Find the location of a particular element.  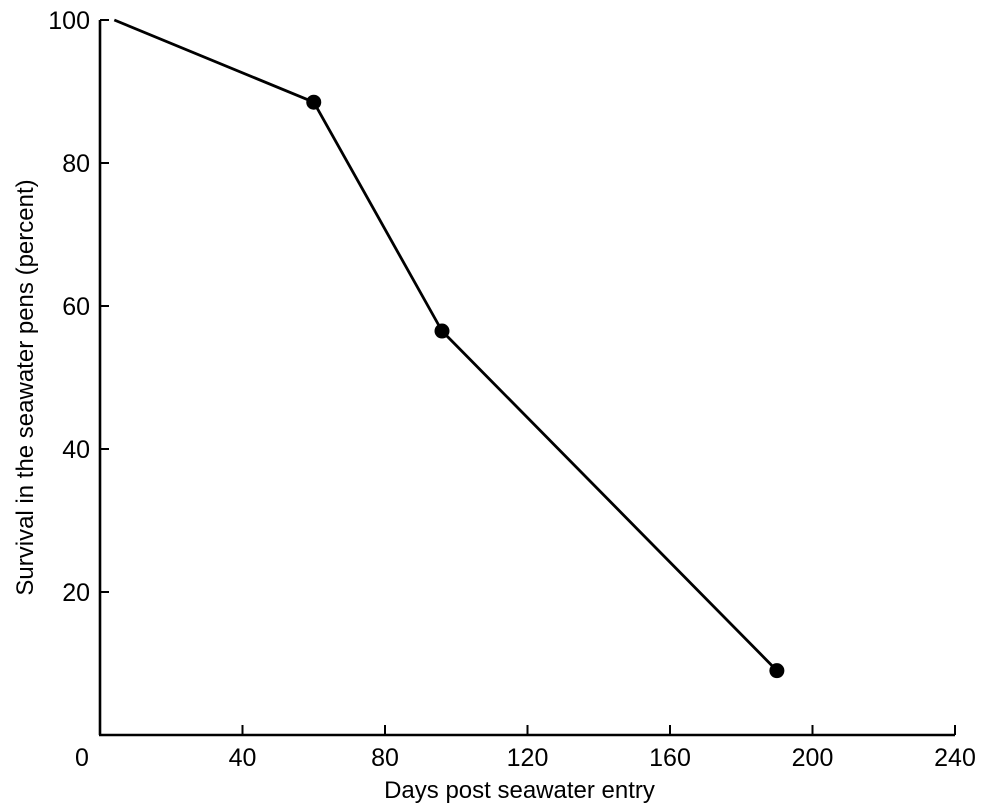

y-tick-label: 80 is located at coordinates (76, 164).